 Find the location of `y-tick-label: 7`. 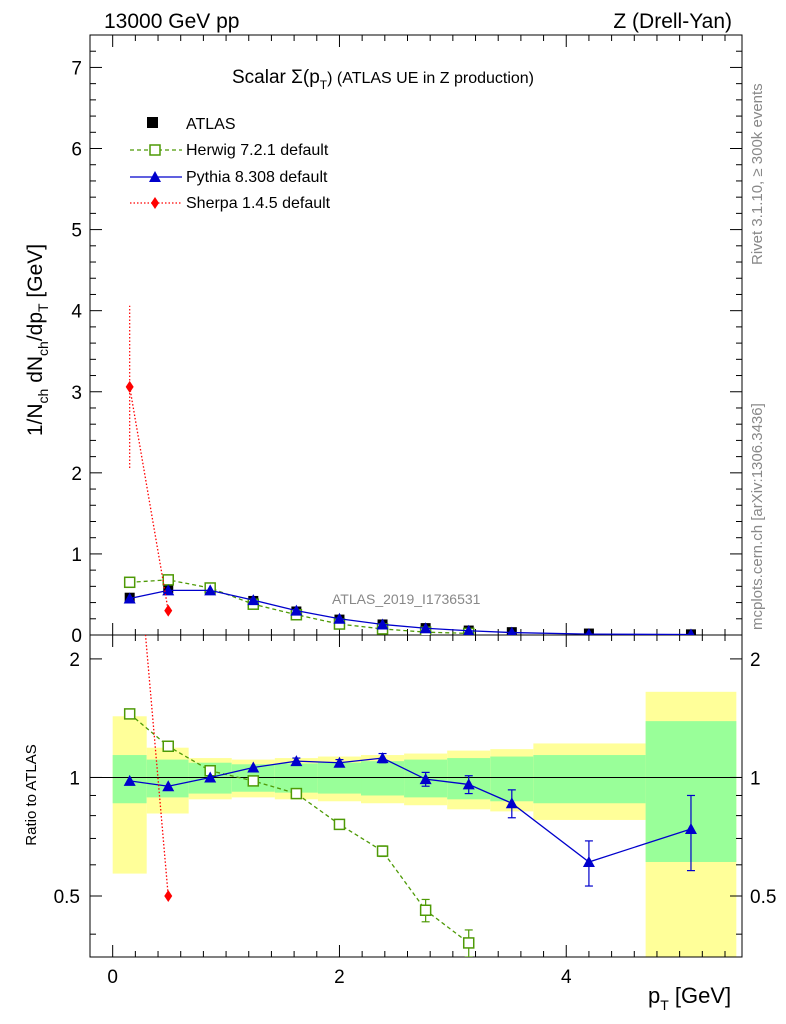

y-tick-label: 7 is located at coordinates (76, 68).